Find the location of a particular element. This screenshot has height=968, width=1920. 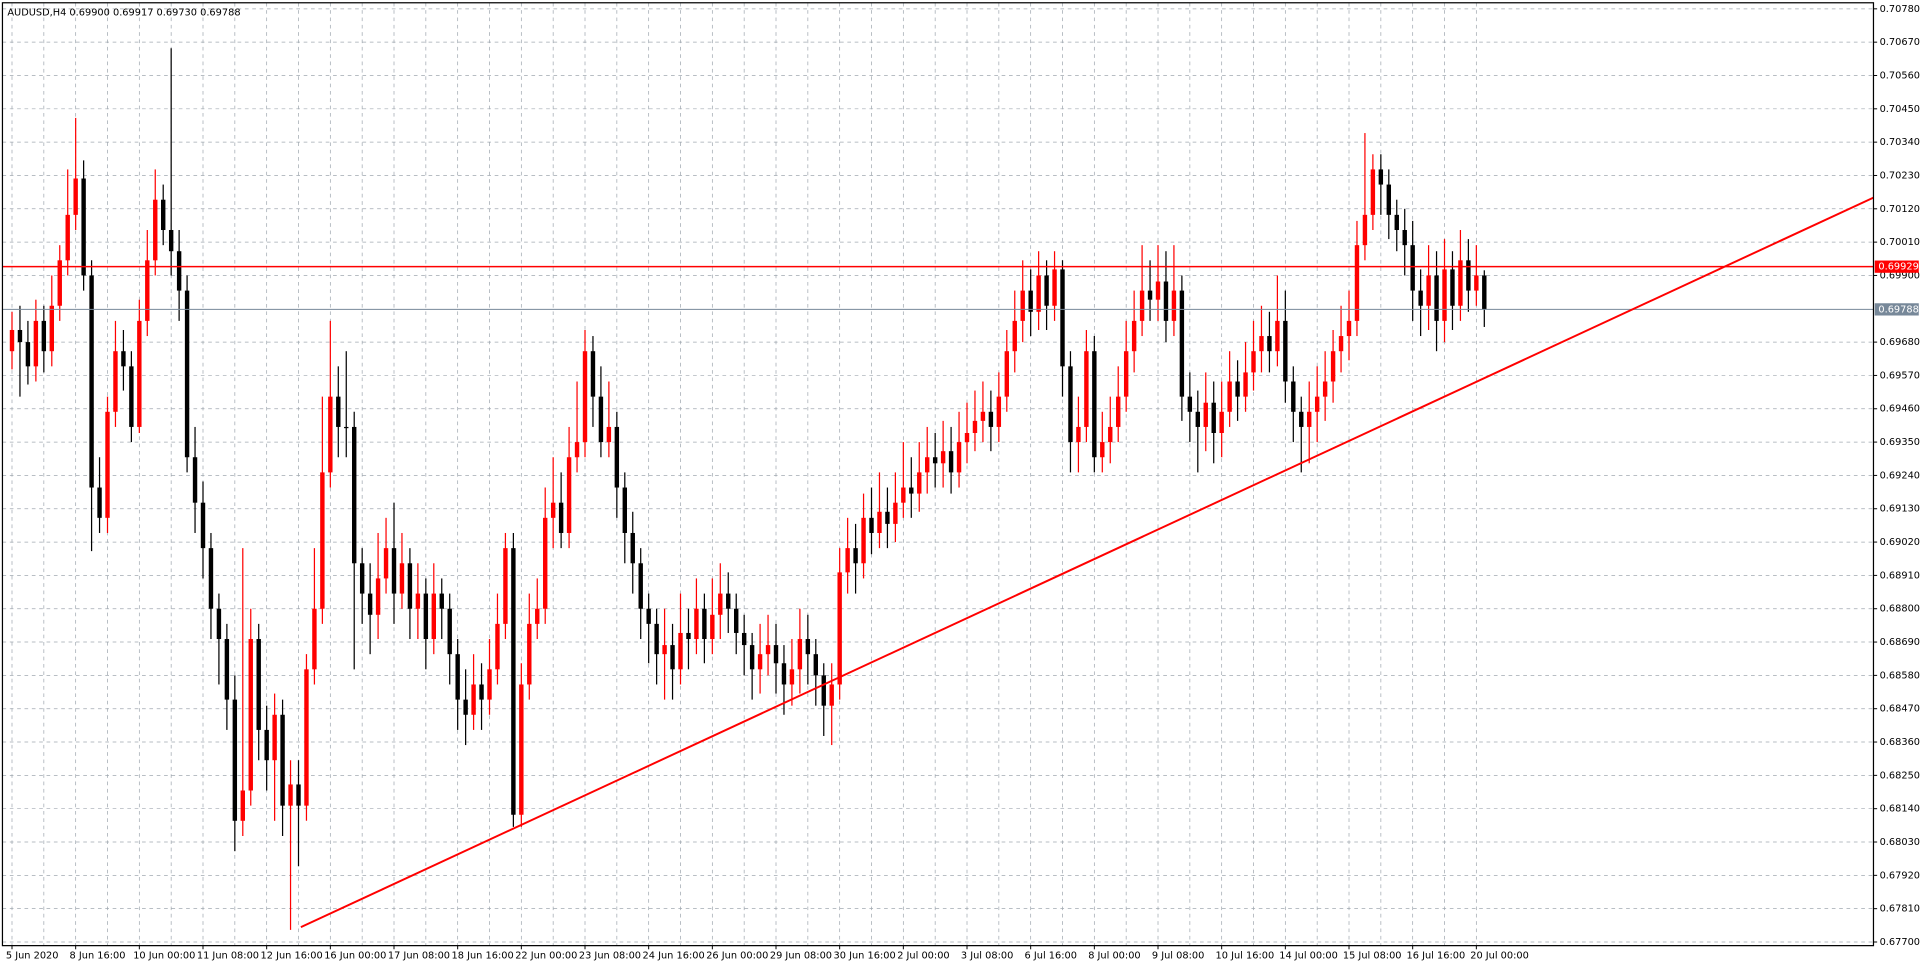

x-tick-label: 22 Jun 00:00 is located at coordinates (546, 955).